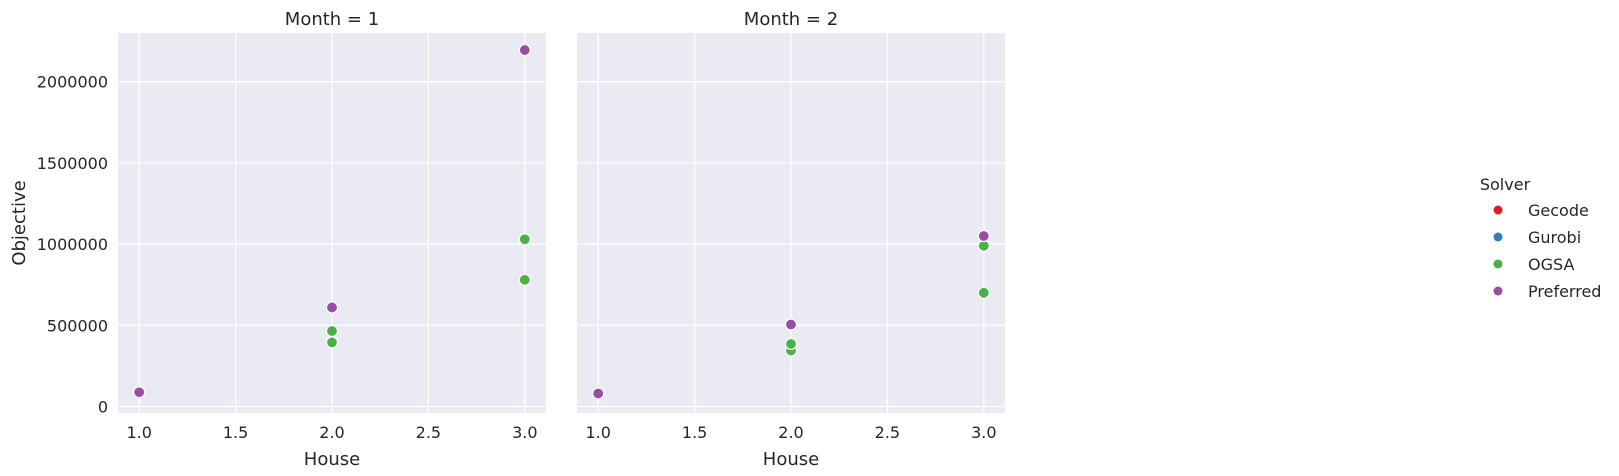 Image resolution: width=1619 pixels, height=476 pixels. What do you see at coordinates (77, 325) in the screenshot?
I see `y-tick-label: 500000` at bounding box center [77, 325].